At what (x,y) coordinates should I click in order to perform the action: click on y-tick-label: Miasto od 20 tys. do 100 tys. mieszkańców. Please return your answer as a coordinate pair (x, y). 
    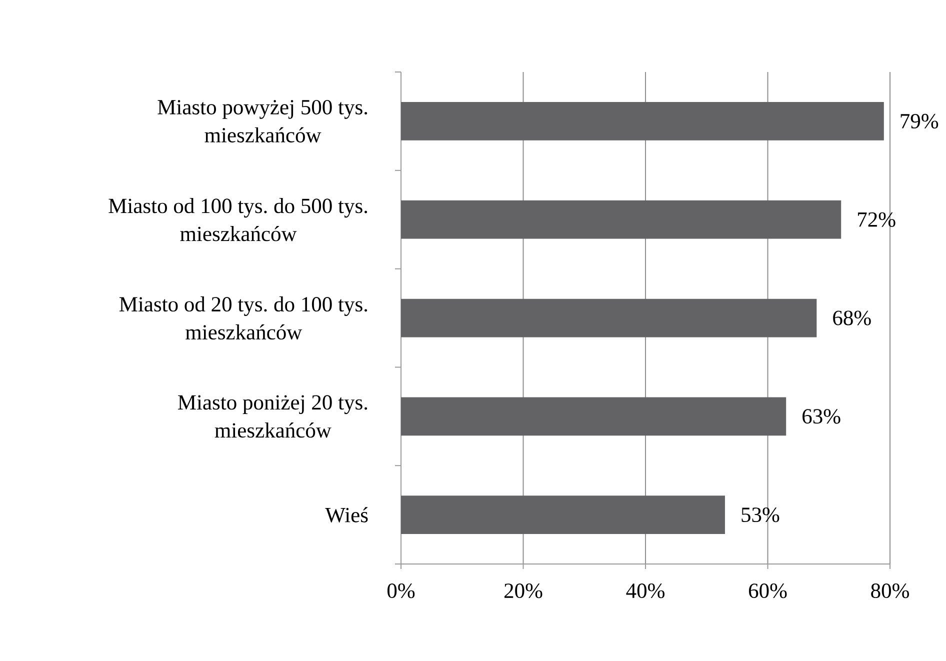
    Looking at the image, I should click on (243, 318).